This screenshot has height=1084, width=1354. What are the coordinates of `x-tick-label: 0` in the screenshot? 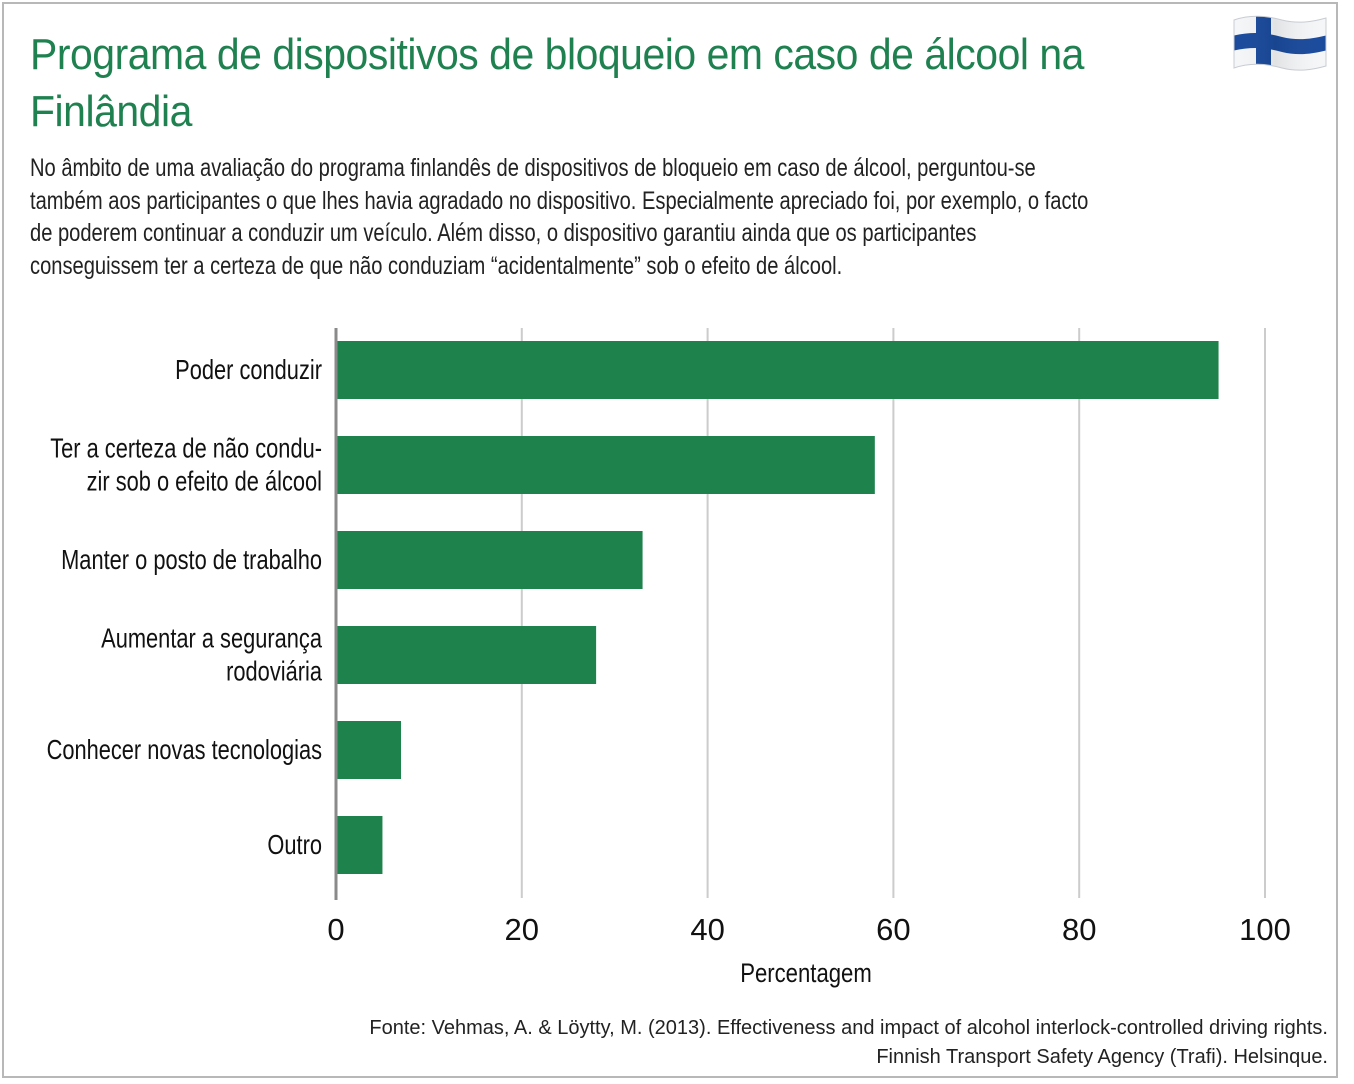 It's located at (335, 929).